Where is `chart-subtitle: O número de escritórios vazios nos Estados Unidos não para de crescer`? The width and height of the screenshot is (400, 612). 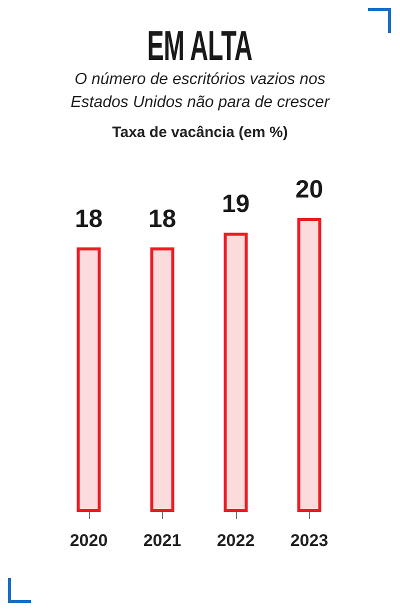 chart-subtitle: O número de escritórios vazios nos Estados Unidos não para de crescer is located at coordinates (200, 91).